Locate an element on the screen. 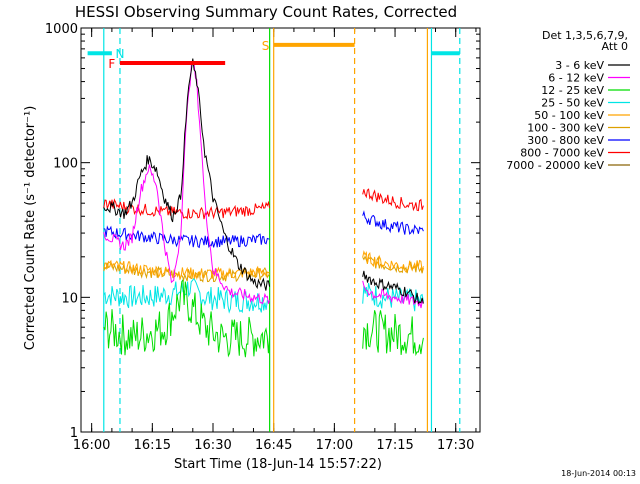  legend-entry-label: 100 - 300 keV is located at coordinates (565, 128).